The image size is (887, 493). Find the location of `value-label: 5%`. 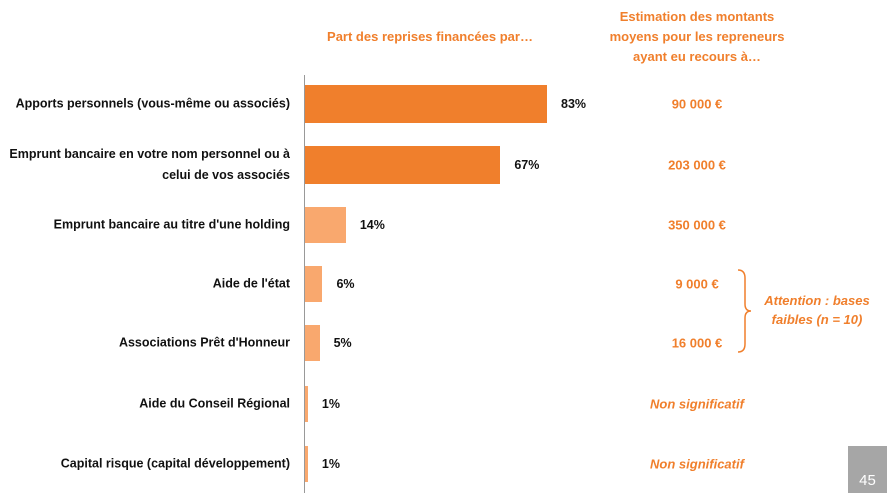

value-label: 5% is located at coordinates (342, 343).